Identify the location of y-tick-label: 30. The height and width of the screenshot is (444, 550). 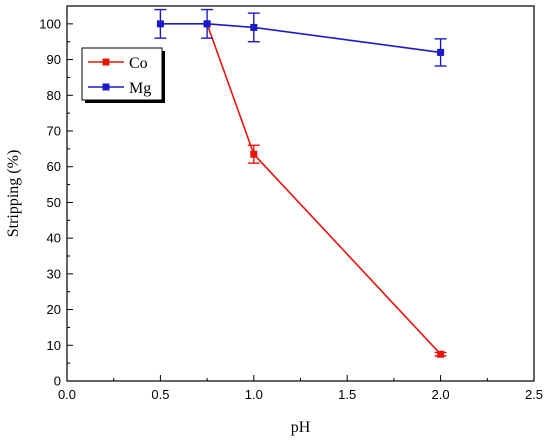
(54, 273).